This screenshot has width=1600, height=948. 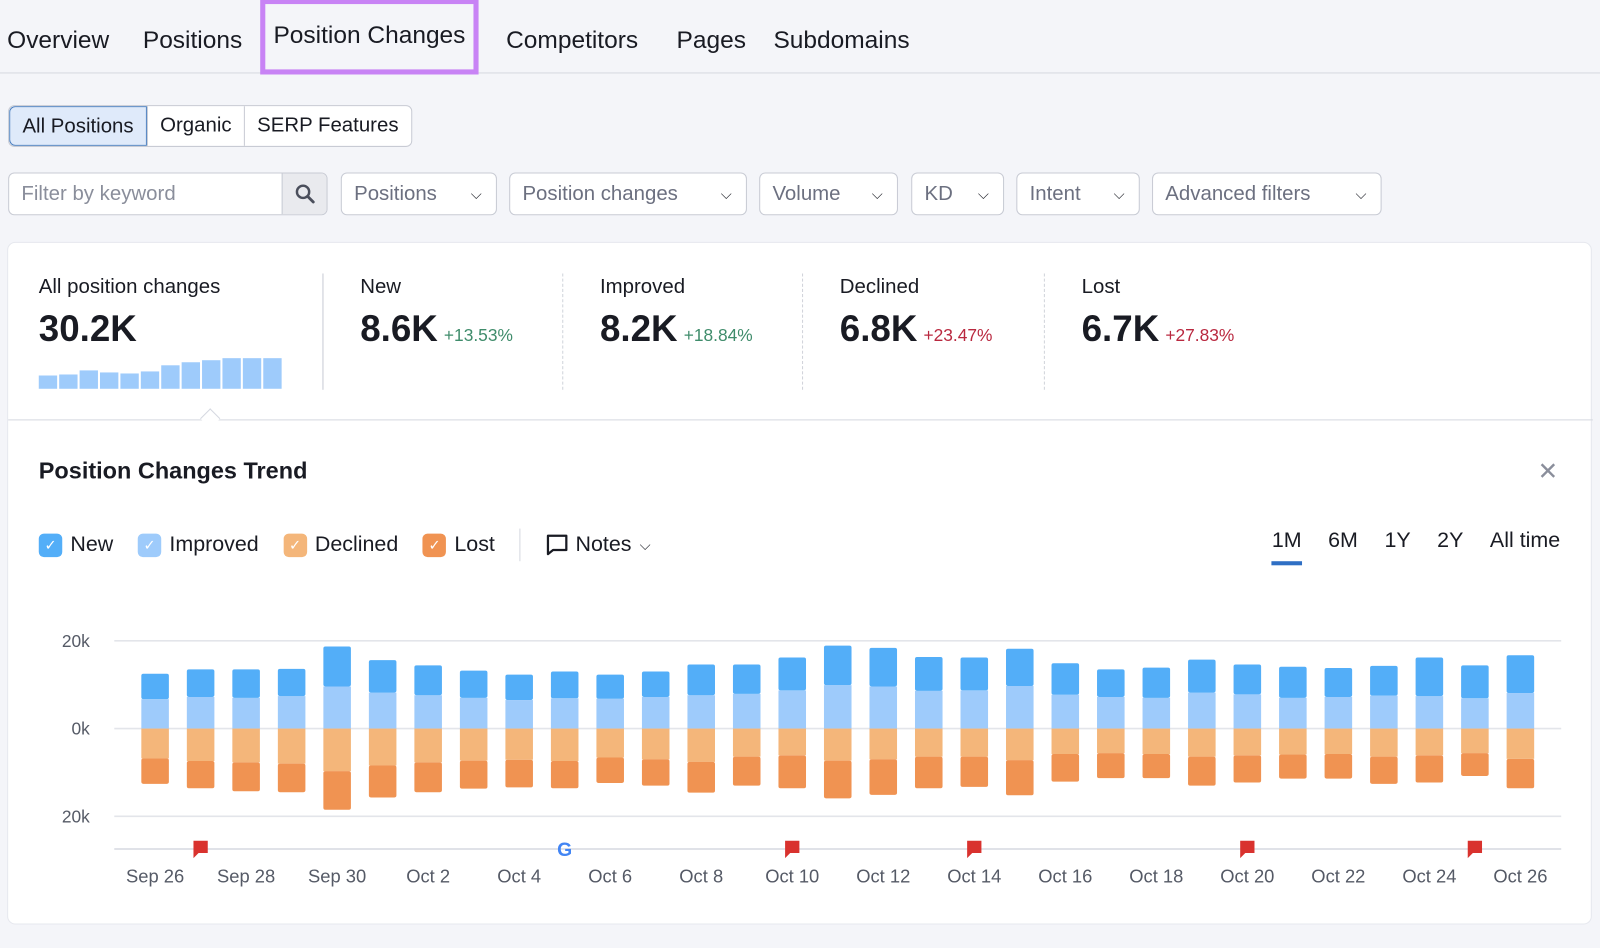 I want to click on positions-dropdown: Positions ⌵, so click(x=418, y=194).